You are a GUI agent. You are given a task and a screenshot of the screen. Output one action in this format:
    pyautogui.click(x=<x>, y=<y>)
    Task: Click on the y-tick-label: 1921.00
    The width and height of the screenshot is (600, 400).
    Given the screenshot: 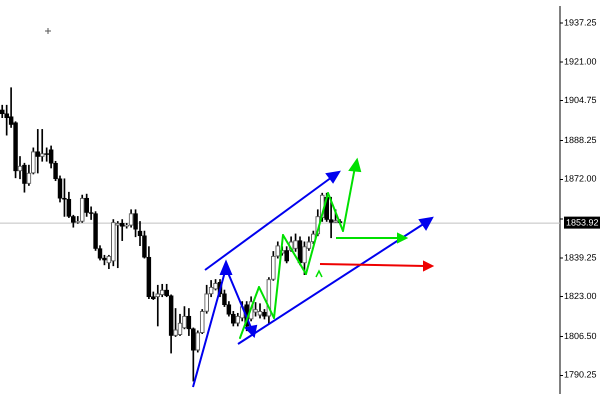 What is the action you would take?
    pyautogui.click(x=580, y=61)
    